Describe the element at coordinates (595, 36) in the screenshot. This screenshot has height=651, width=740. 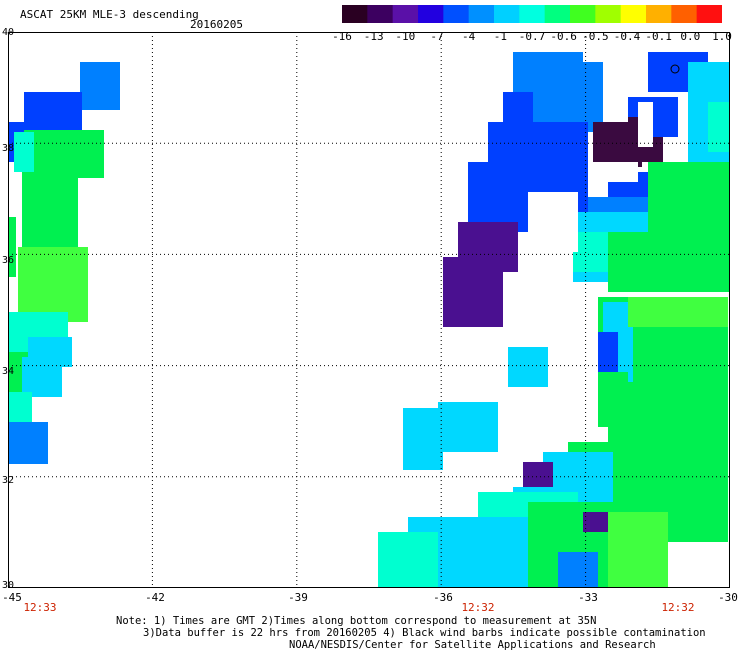
I see `colorbar-tick-label: -0.5` at that location.